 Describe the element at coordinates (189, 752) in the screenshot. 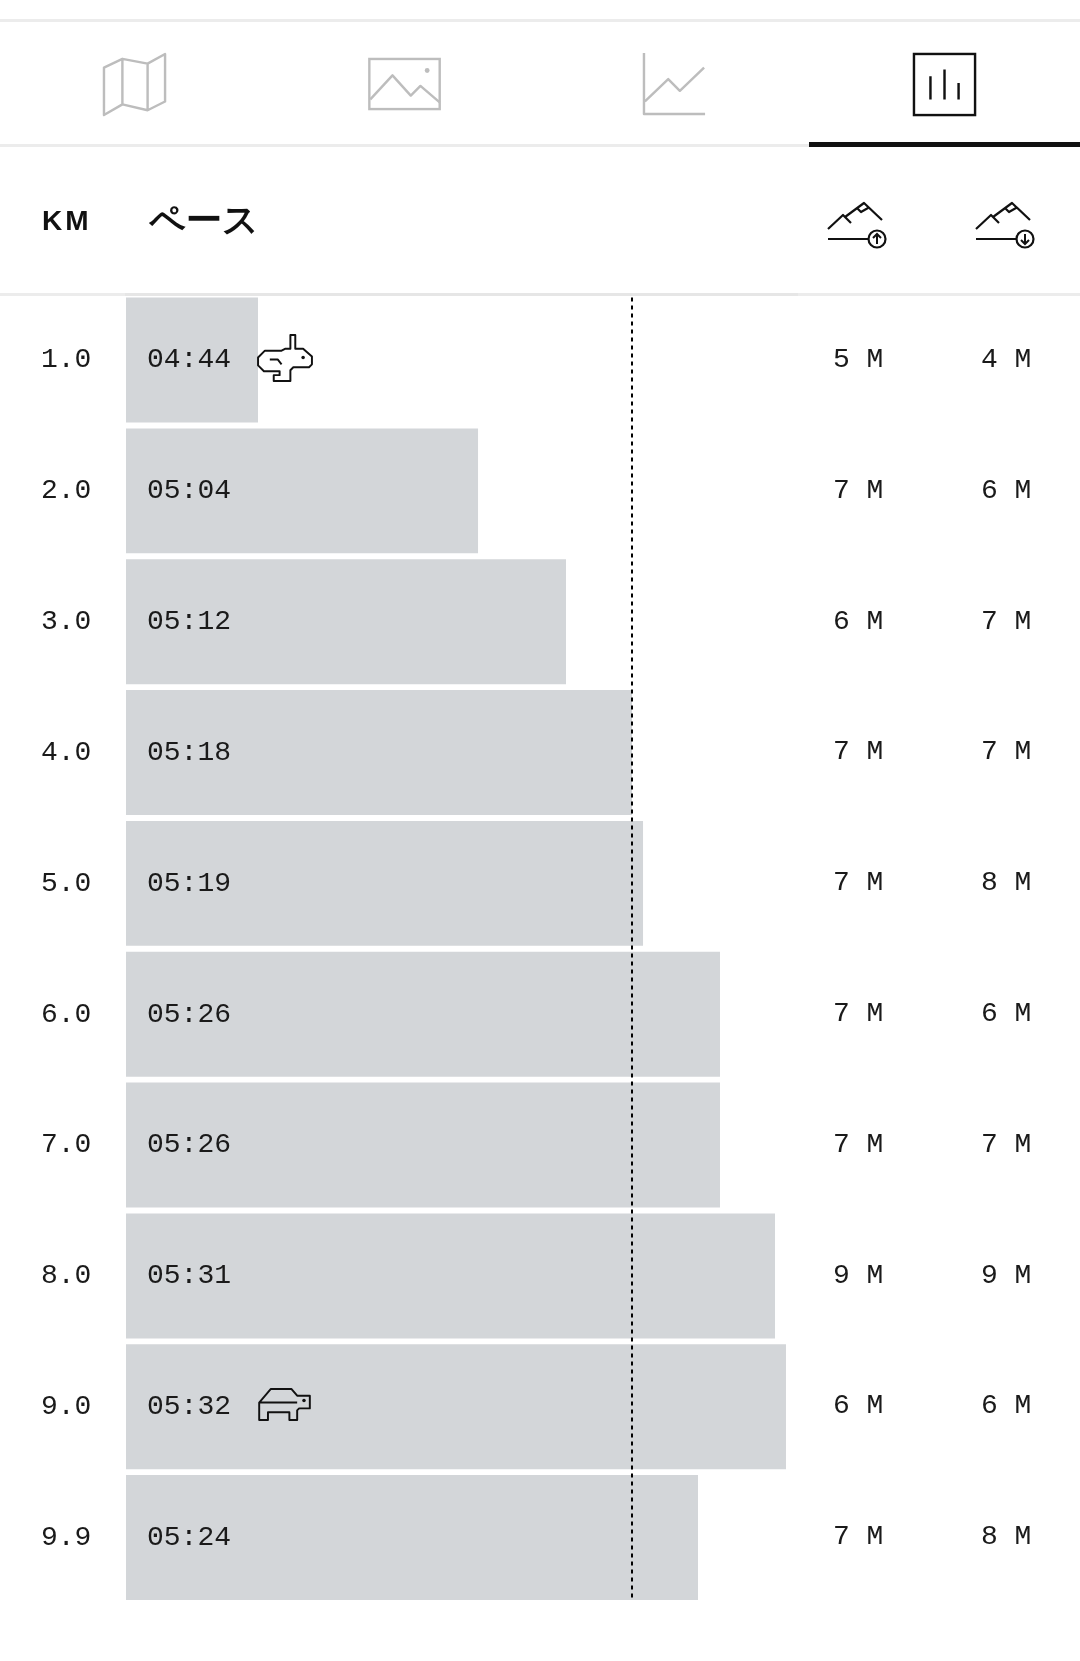

I see `data-label: 05:18` at that location.